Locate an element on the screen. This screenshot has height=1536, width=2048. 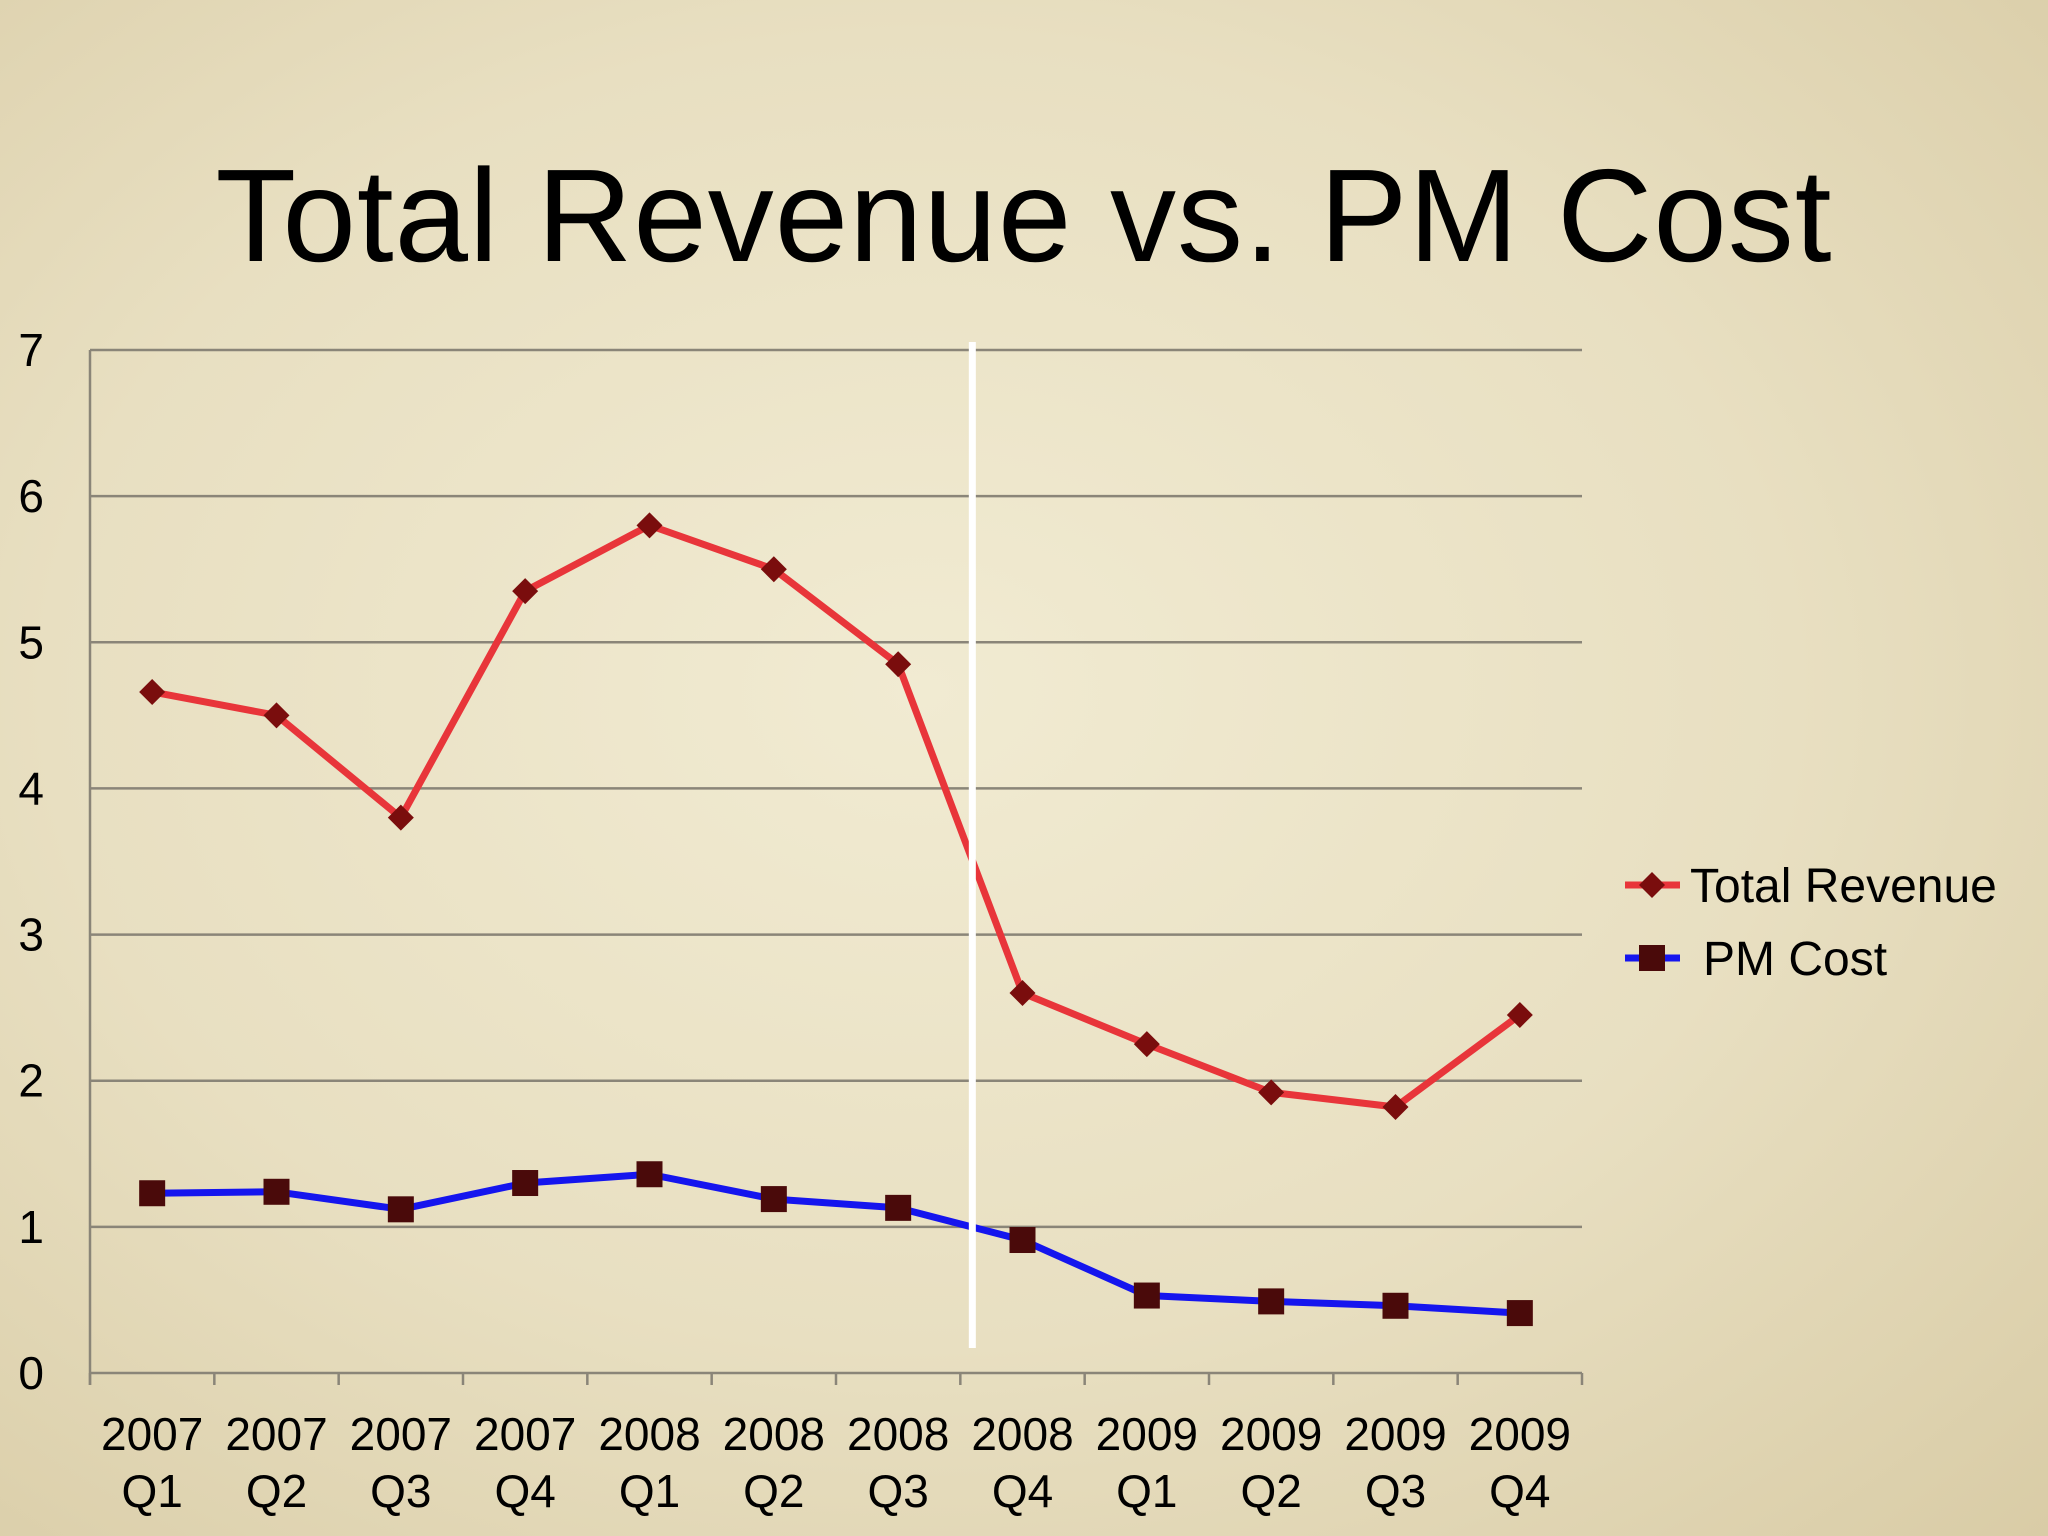
y-tick-label: 4 is located at coordinates (31, 788).